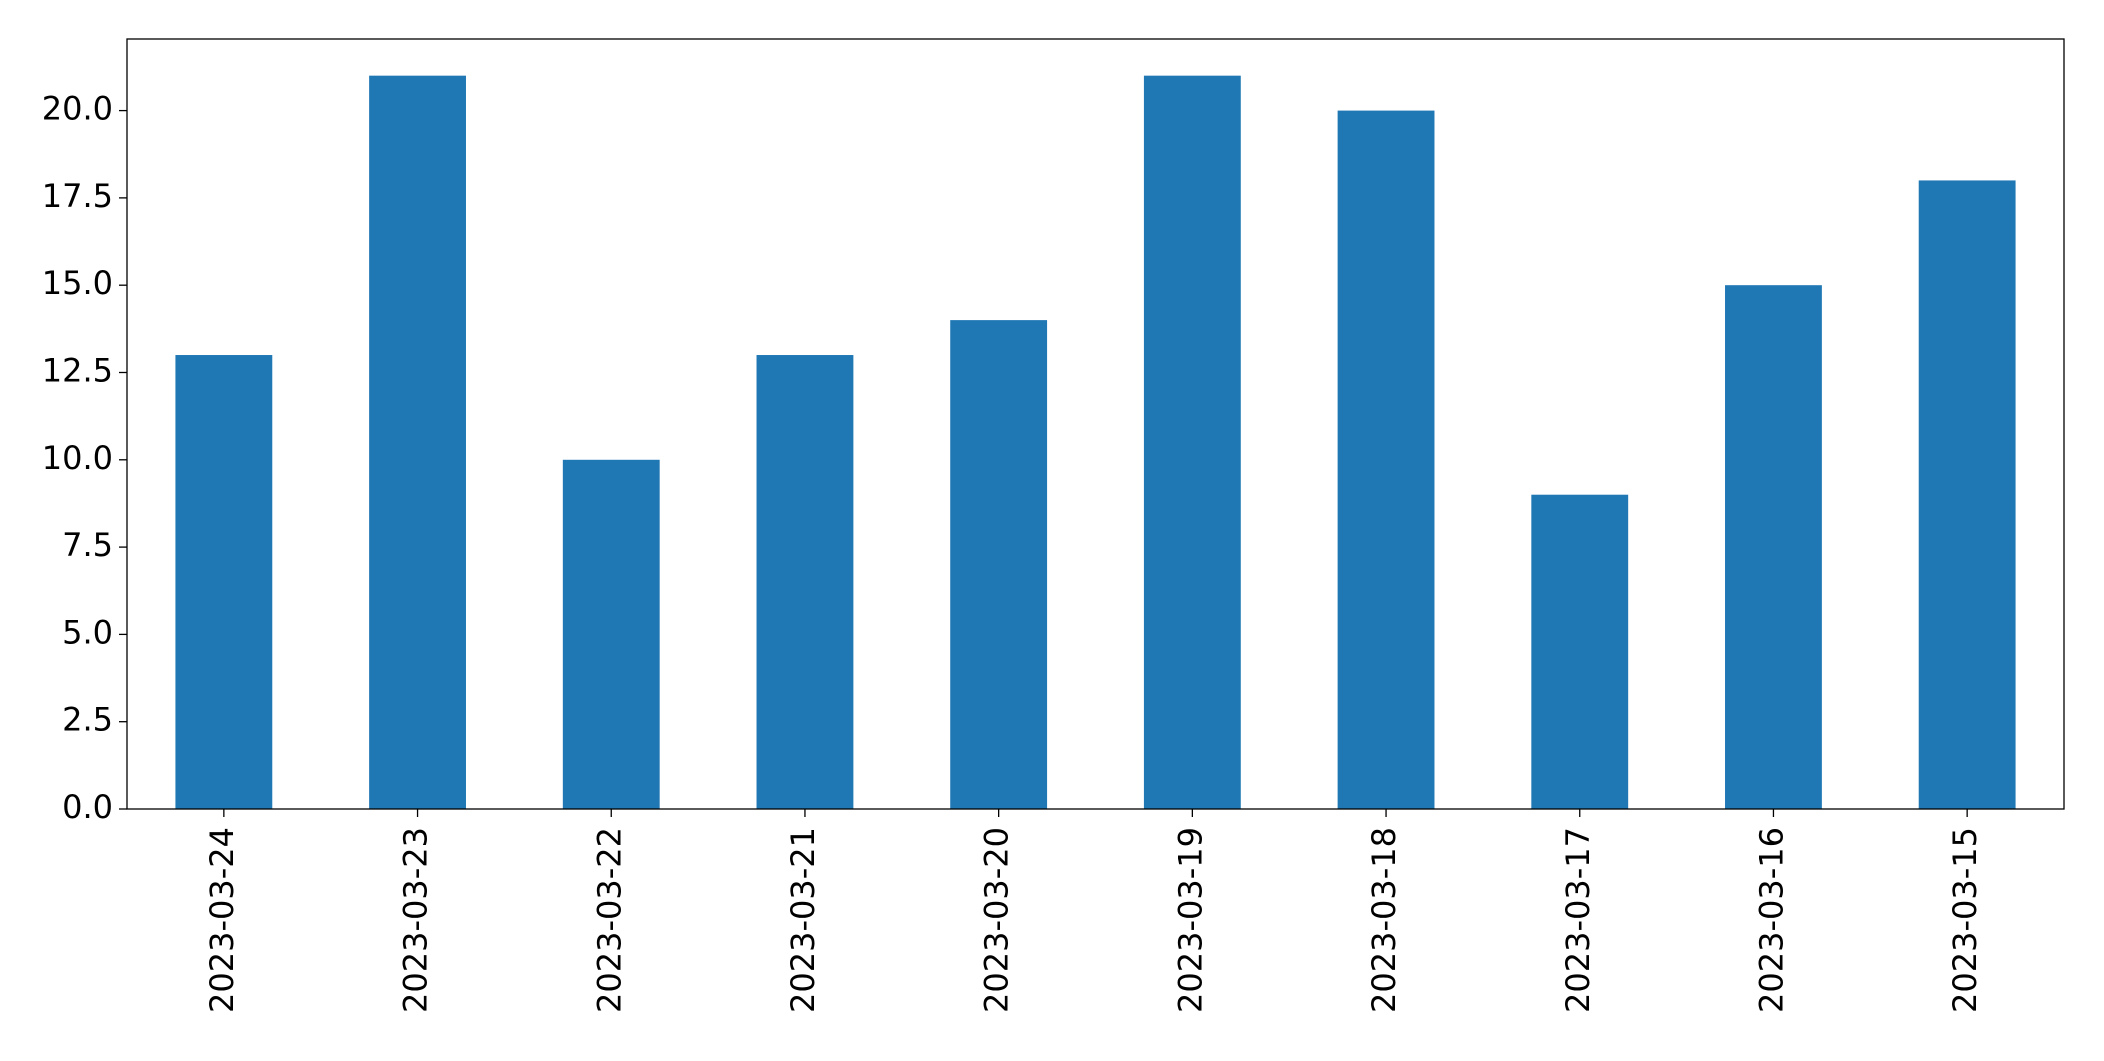  Describe the element at coordinates (87, 807) in the screenshot. I see `y-tick-label: 0.0` at that location.